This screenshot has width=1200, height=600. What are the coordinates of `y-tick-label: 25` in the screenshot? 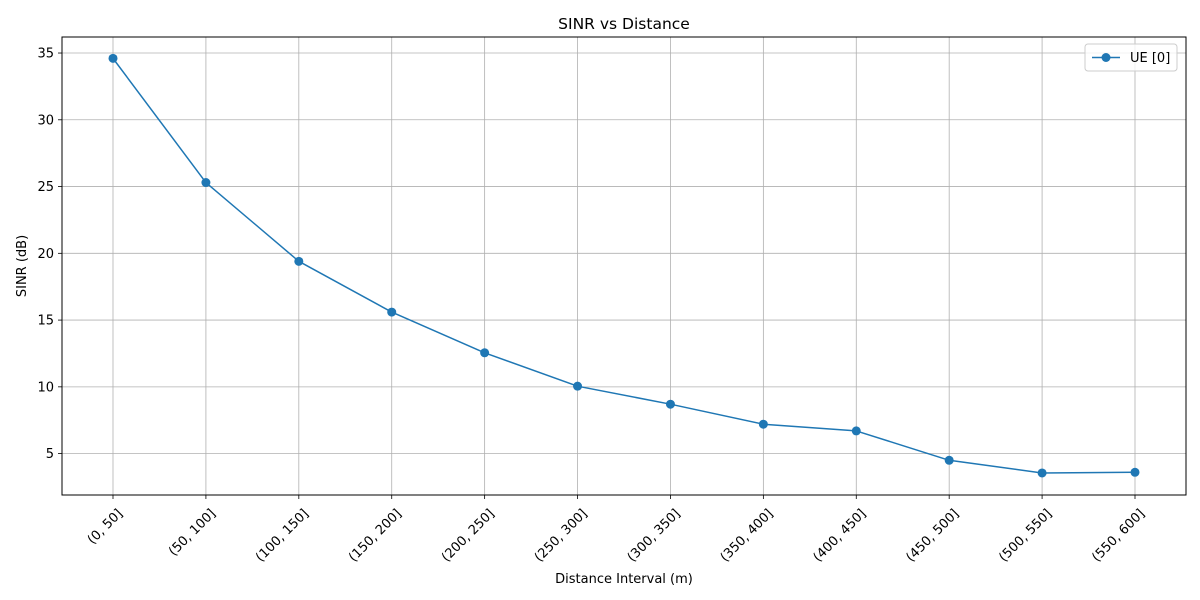 It's located at (45, 187).